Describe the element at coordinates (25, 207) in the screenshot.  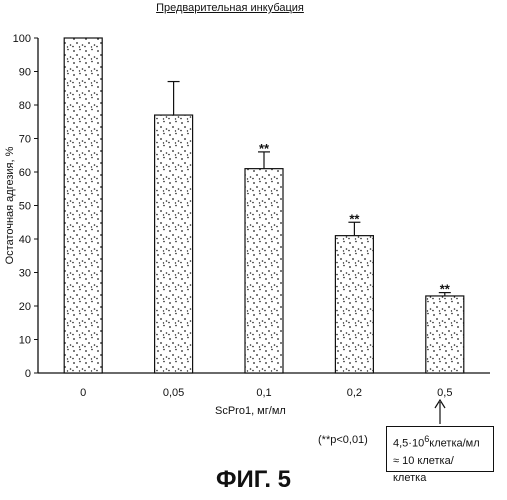
I see `y-tick-label: 50` at that location.